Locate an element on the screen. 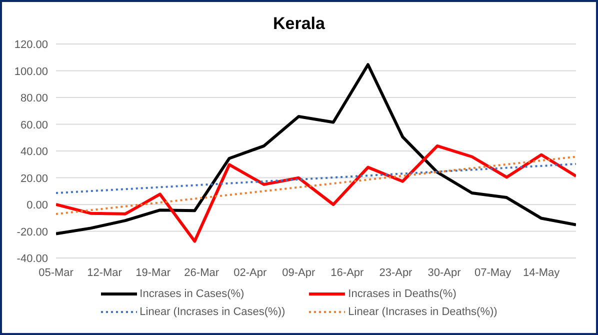 The image size is (598, 335). legend-label: Incrases in Cases(%) is located at coordinates (192, 294).